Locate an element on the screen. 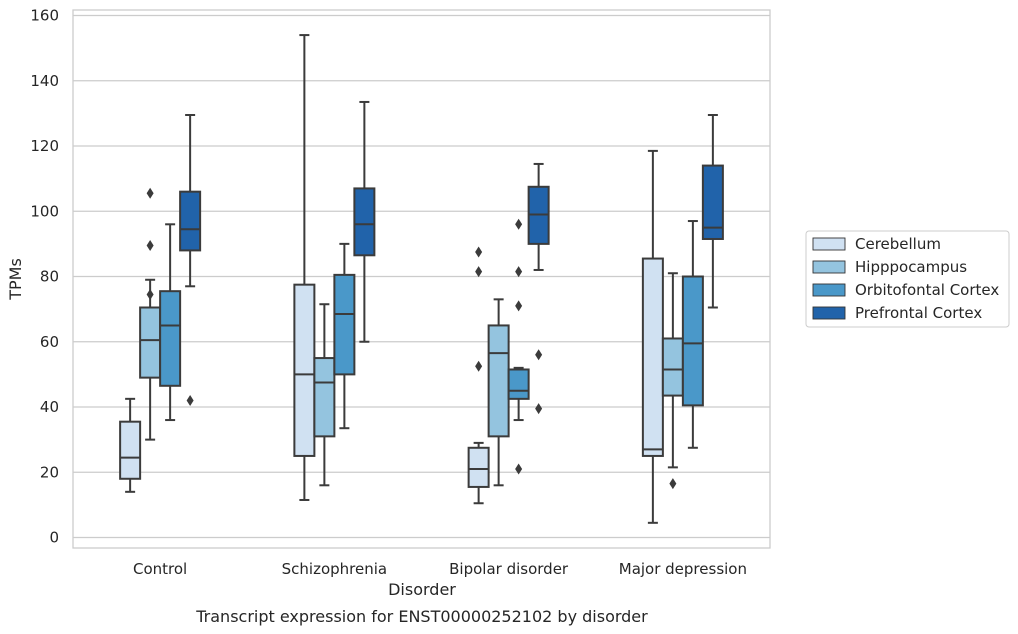 The image size is (1018, 634). y-tick-label: 140 is located at coordinates (44, 81).